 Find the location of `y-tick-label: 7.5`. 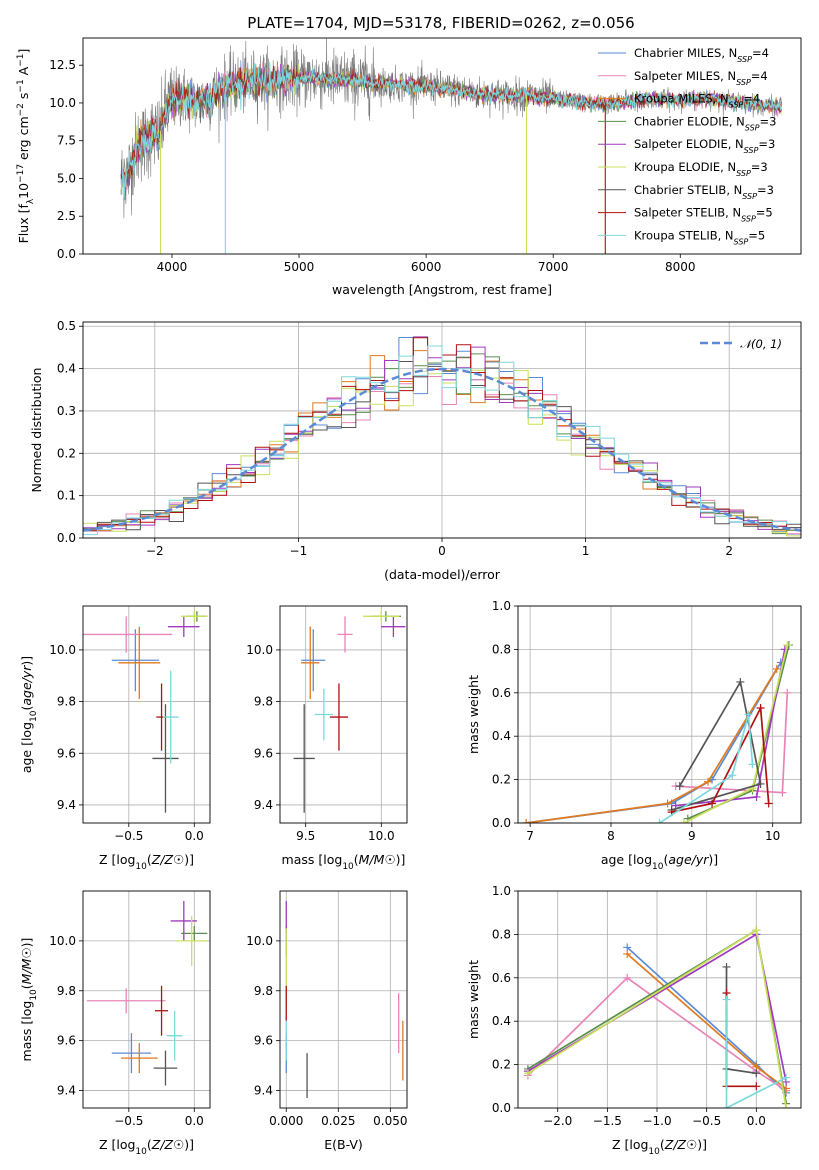

y-tick-label: 7.5 is located at coordinates (66, 141).